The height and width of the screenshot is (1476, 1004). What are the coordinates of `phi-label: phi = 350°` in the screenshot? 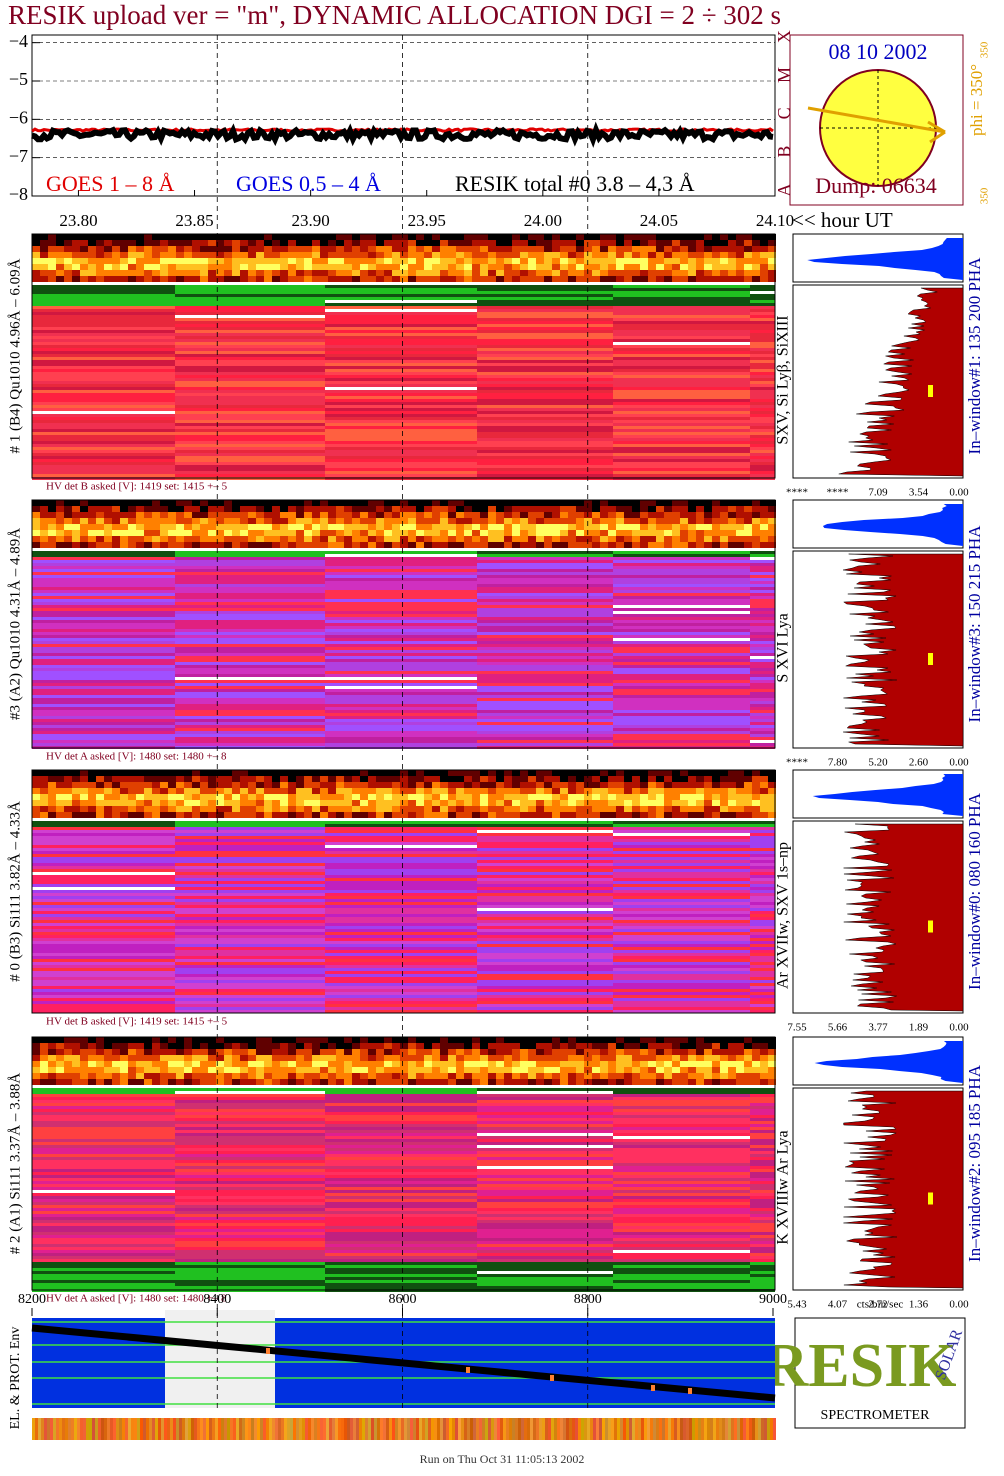 It's located at (976, 100).